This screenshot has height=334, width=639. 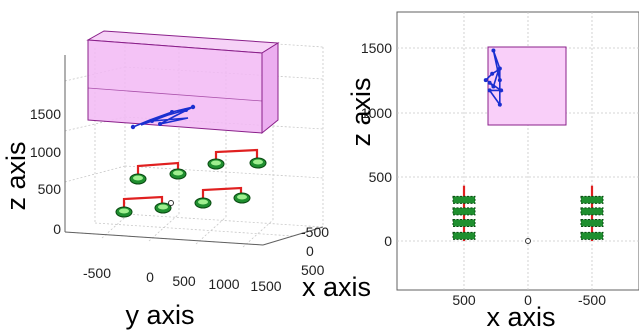 What do you see at coordinates (191, 183) in the screenshot?
I see `wheel-units-3d` at bounding box center [191, 183].